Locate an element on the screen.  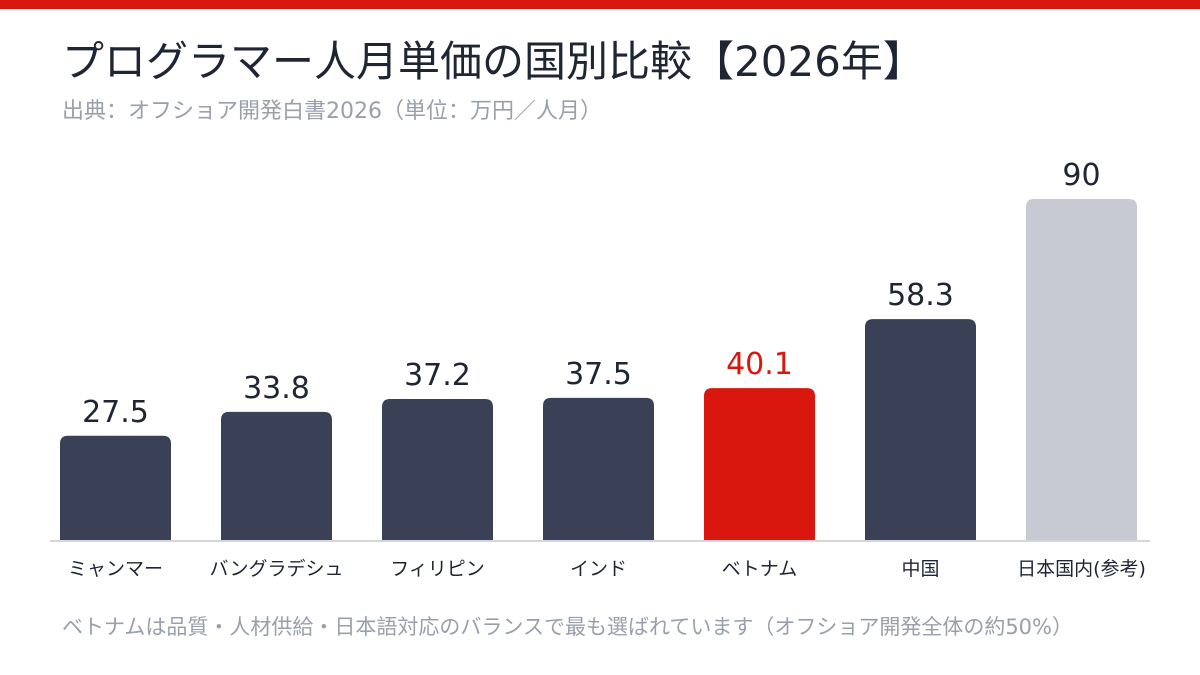
bar-value-label: 58.3 is located at coordinates (920, 295).